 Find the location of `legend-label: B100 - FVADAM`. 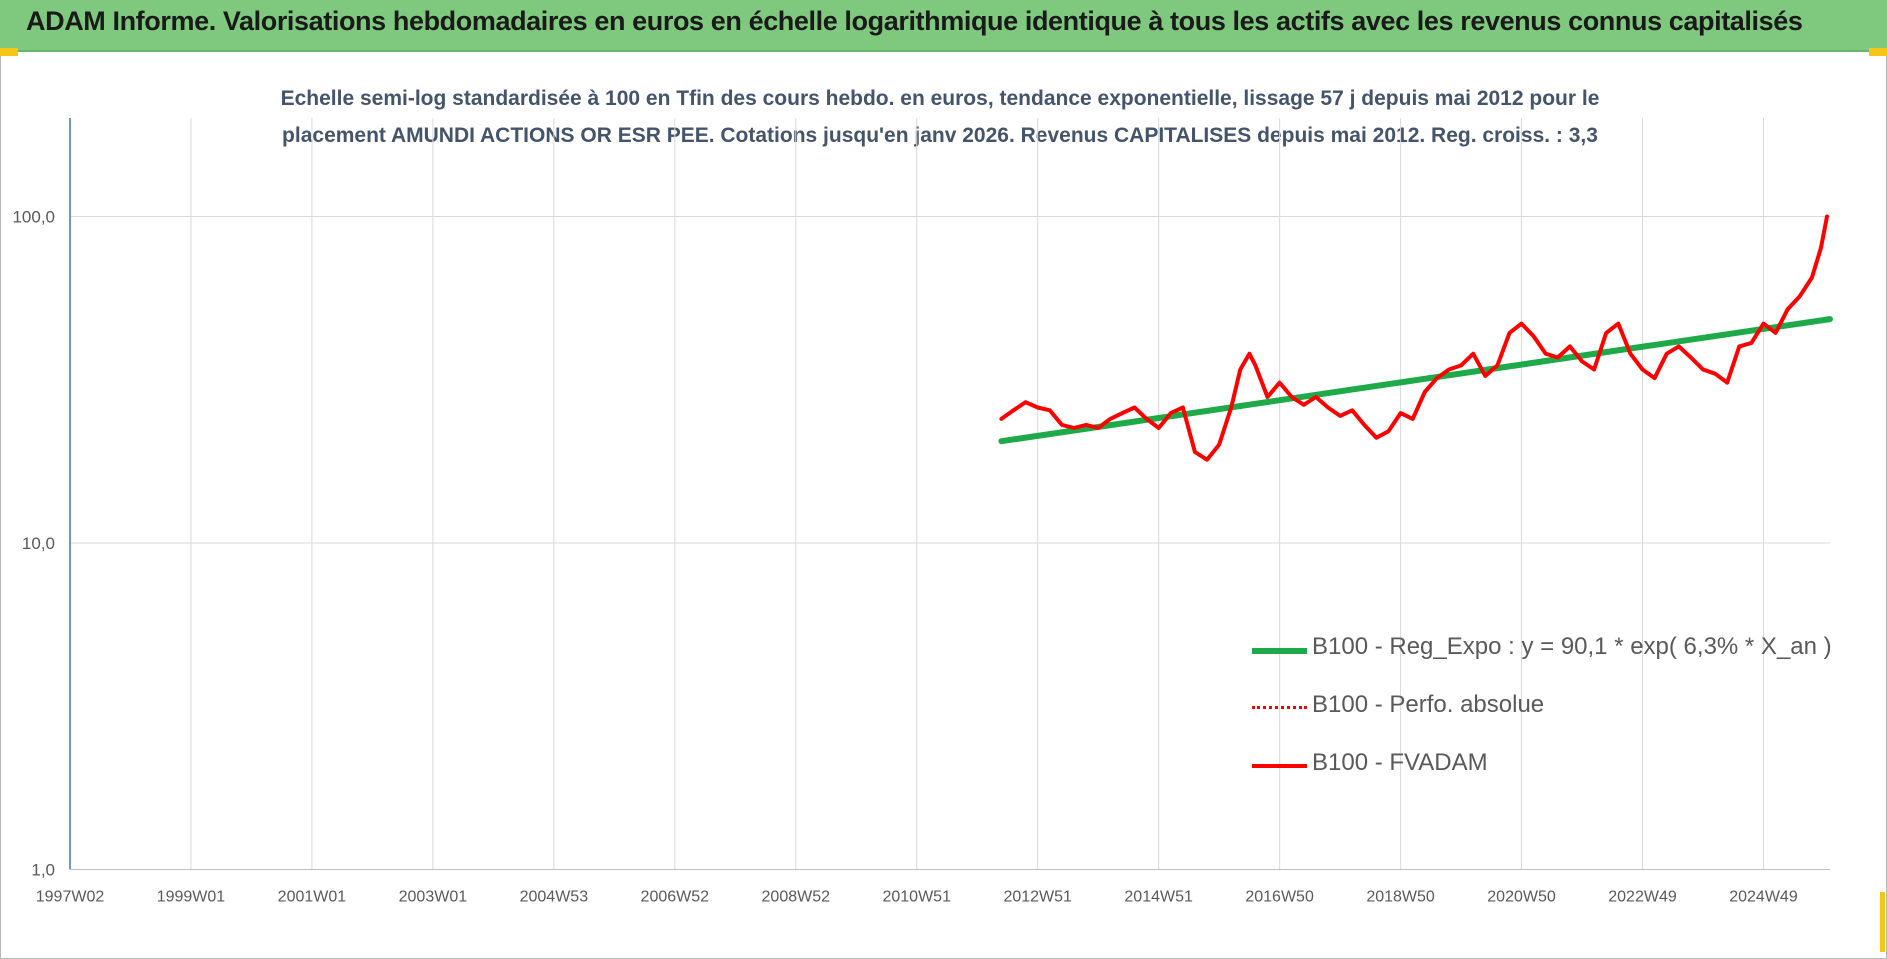

legend-label: B100 - FVADAM is located at coordinates (1400, 762).